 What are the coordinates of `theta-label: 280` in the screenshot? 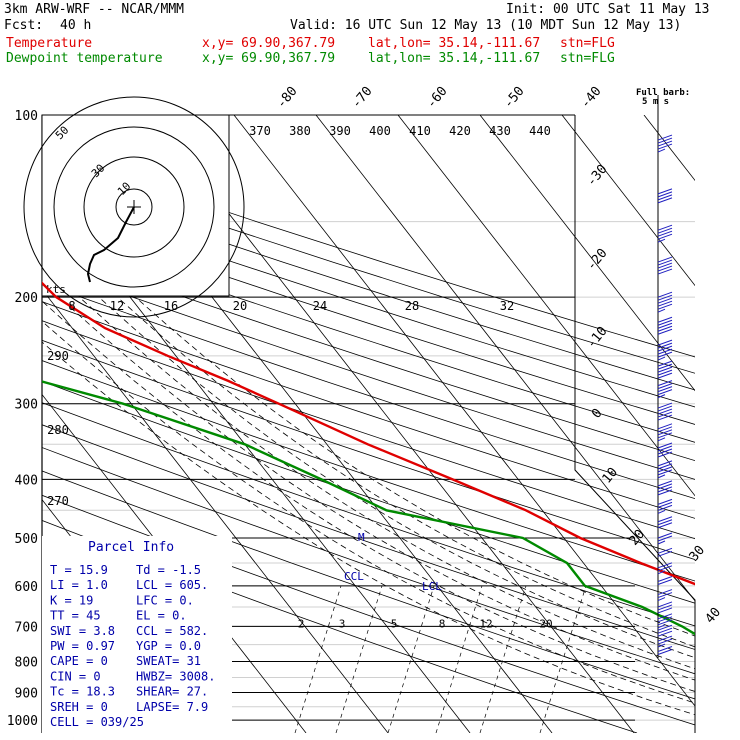 It's located at (58, 430).